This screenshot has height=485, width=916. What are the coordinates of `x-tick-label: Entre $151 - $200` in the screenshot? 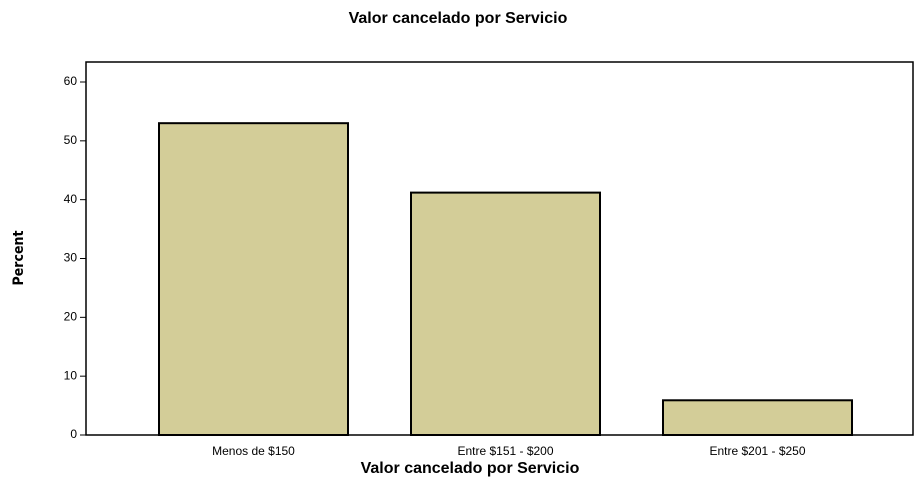 It's located at (505, 451).